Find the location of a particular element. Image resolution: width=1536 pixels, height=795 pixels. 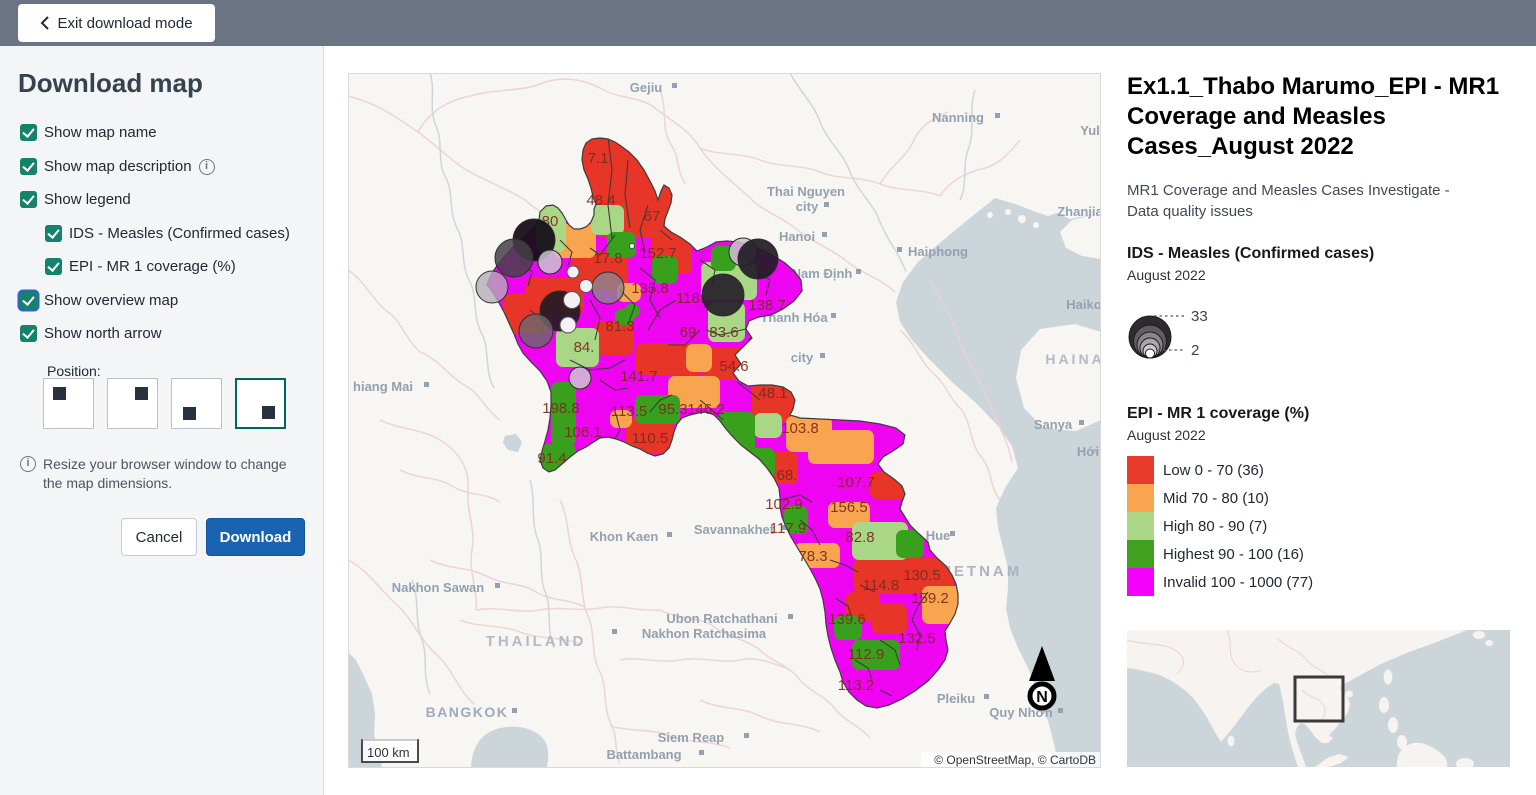

svg-text: 130.5 is located at coordinates (922, 575).